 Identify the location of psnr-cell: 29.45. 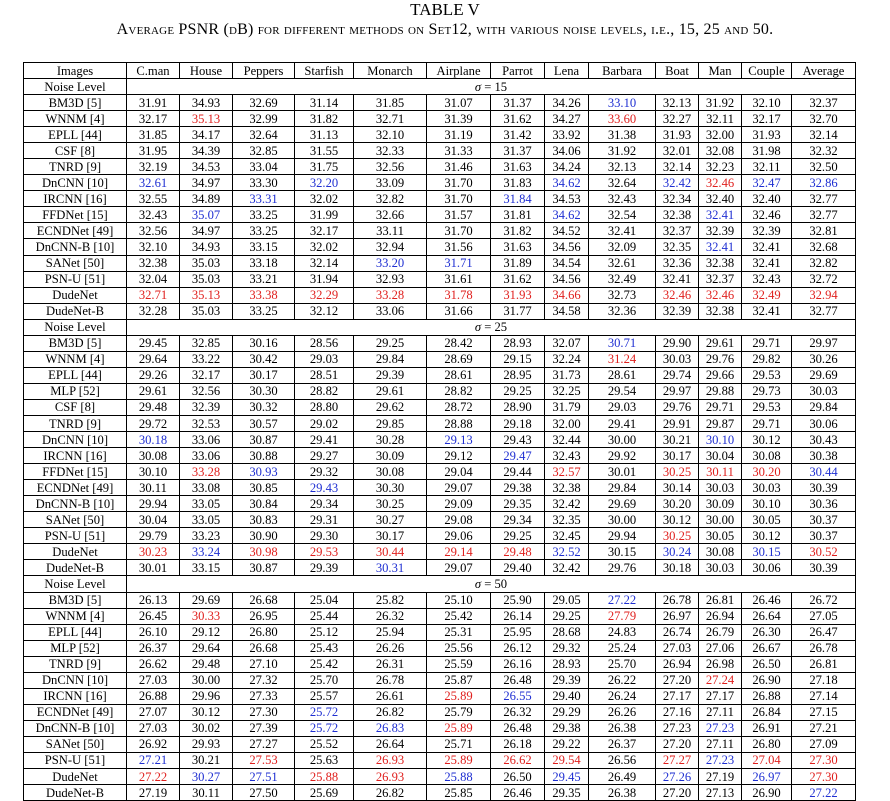
(566, 777).